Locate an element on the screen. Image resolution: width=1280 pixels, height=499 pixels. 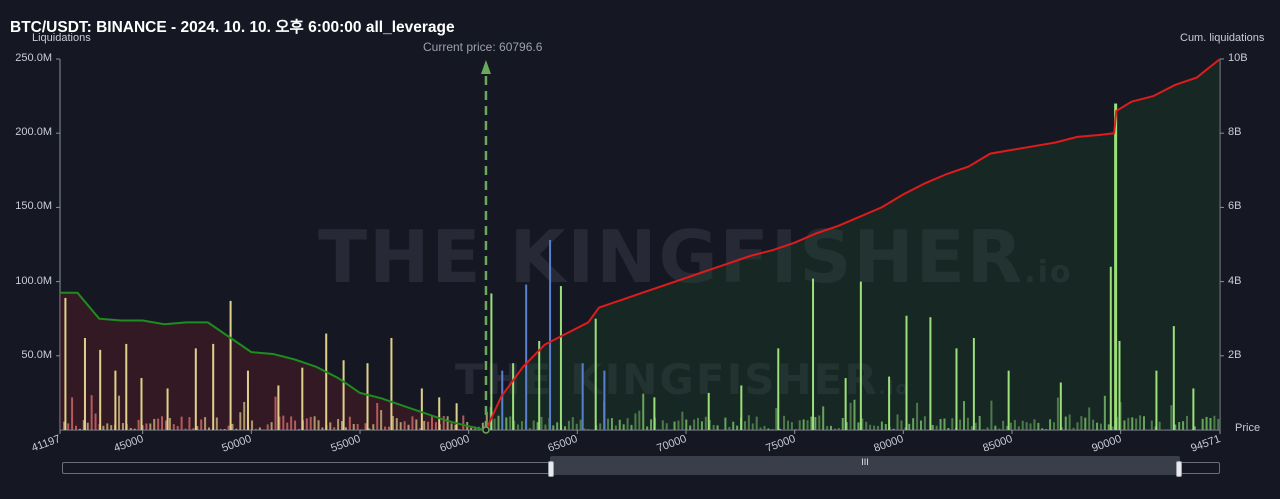
right-axis-title: Cum. liquidations is located at coordinates (1222, 38).